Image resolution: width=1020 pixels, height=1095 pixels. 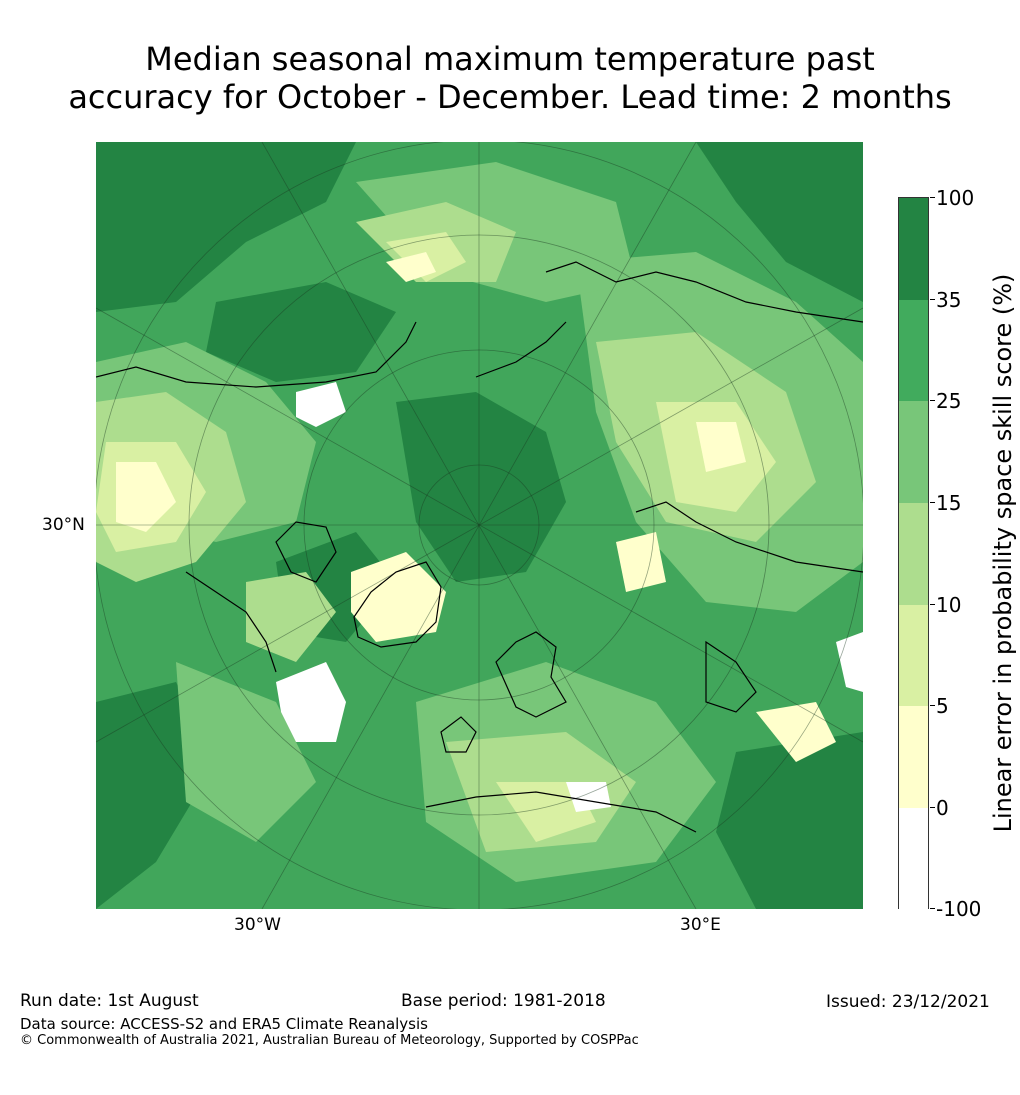 What do you see at coordinates (949, 401) in the screenshot?
I see `colorbar-tick-label: 25` at bounding box center [949, 401].